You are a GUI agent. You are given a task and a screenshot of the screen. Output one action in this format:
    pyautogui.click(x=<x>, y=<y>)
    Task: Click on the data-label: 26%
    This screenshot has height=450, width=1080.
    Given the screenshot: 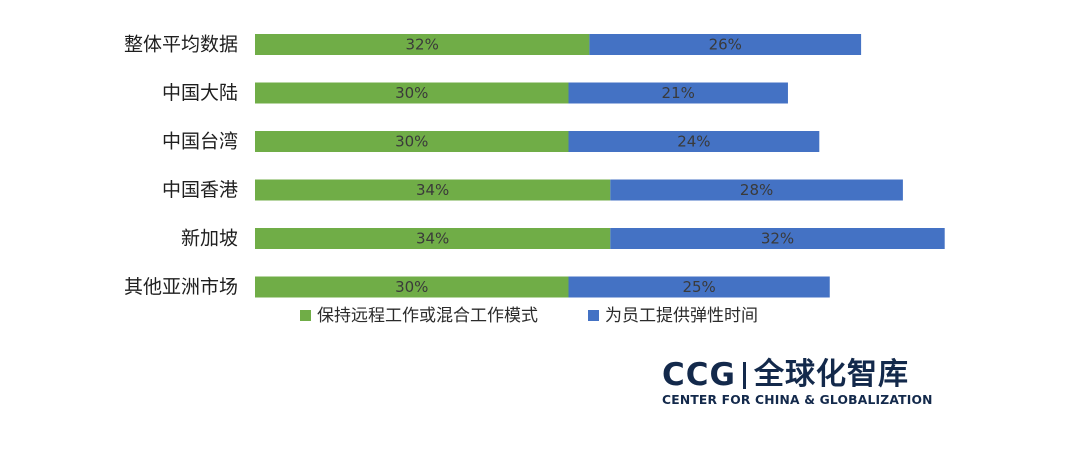 What is the action you would take?
    pyautogui.click(x=725, y=45)
    